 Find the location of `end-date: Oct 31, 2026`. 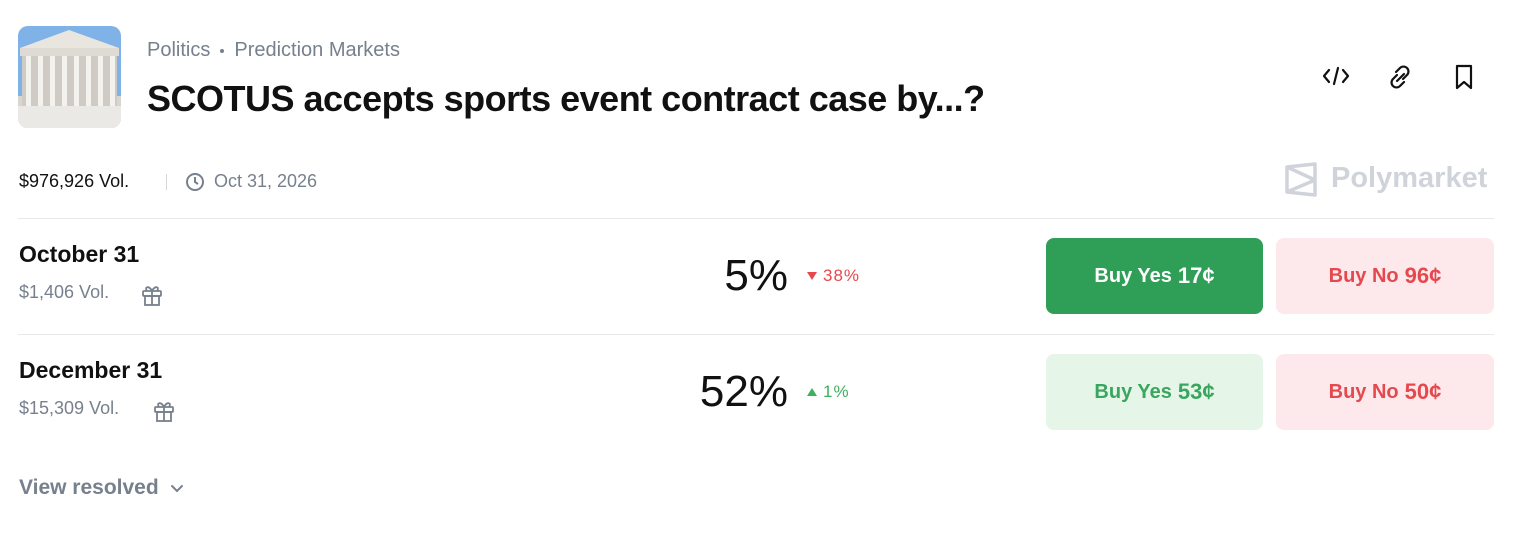

end-date: Oct 31, 2026 is located at coordinates (266, 181).